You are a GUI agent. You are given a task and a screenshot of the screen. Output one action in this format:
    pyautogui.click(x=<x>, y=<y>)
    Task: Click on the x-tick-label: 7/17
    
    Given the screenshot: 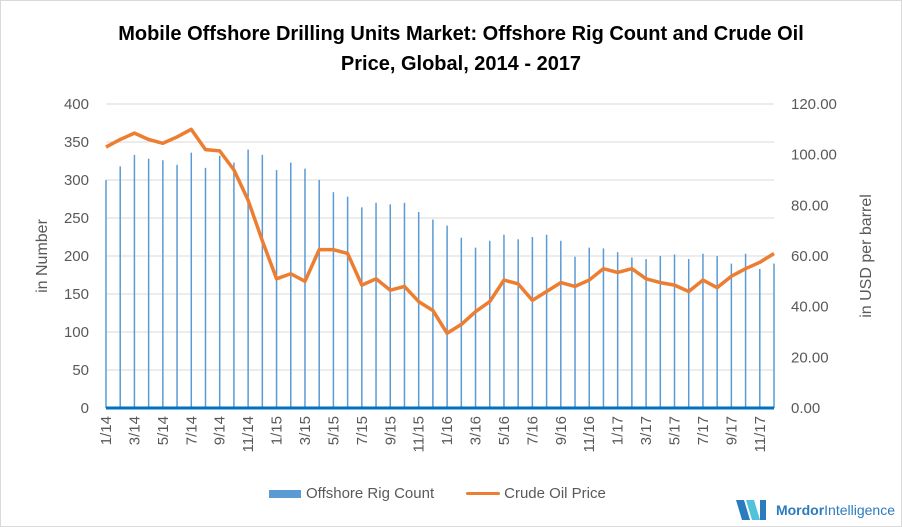 What is the action you would take?
    pyautogui.click(x=703, y=430)
    